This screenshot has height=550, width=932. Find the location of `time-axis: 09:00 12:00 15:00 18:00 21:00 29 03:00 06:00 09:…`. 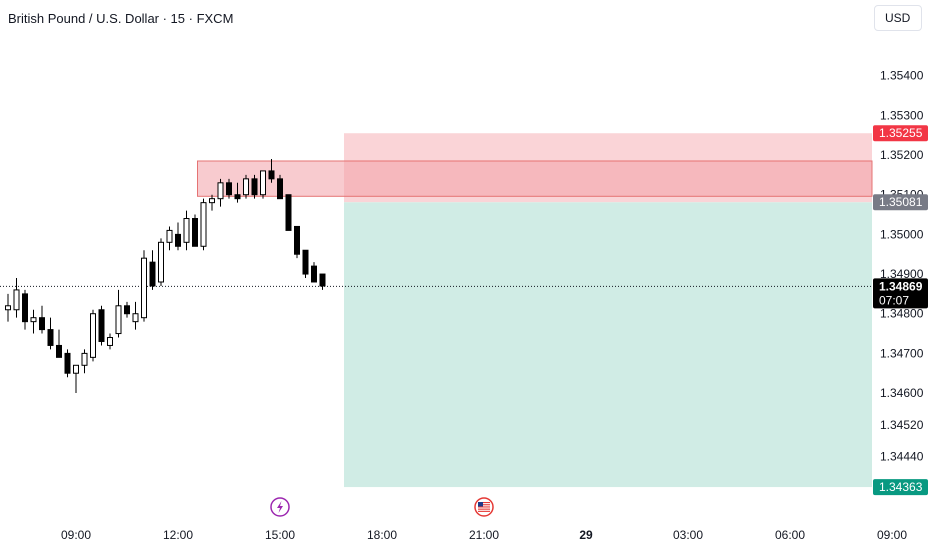

time-axis: 09:00 12:00 15:00 18:00 21:00 29 03:00 06:00 09:… is located at coordinates (484, 535).